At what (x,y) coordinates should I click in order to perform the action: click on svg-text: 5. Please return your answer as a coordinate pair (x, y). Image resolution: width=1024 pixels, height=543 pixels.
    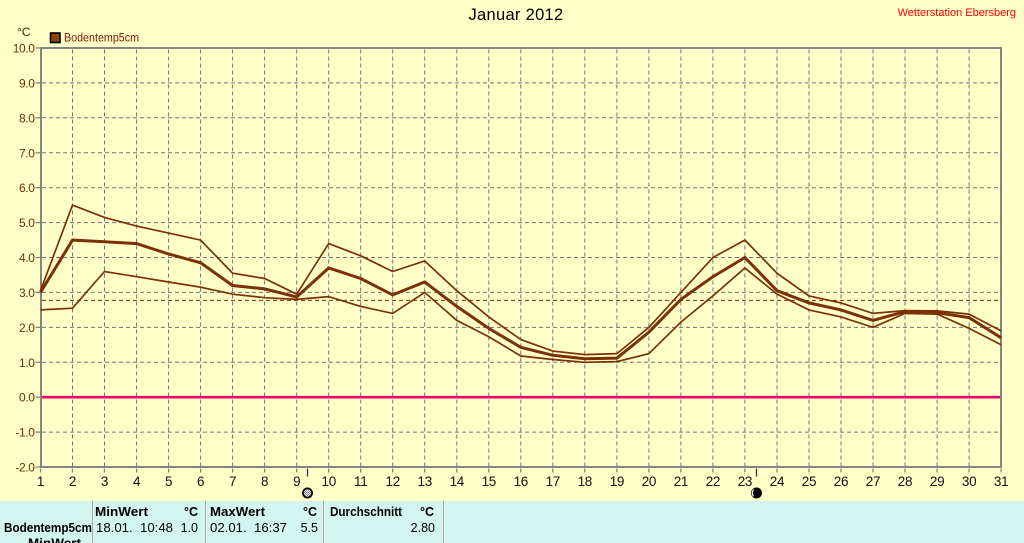
    Looking at the image, I should click on (168, 481).